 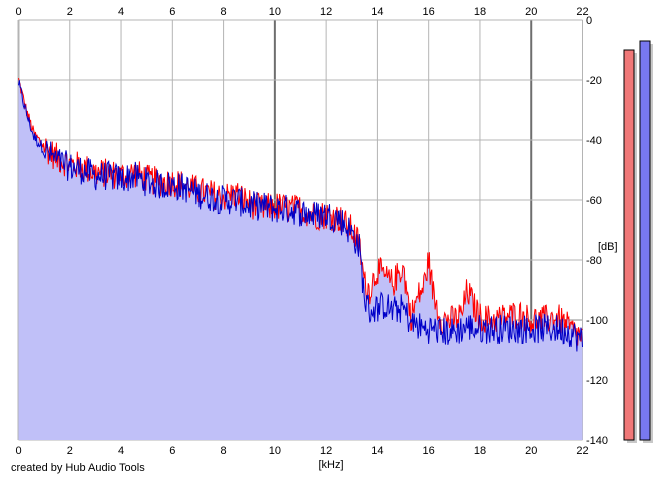 What do you see at coordinates (597, 441) in the screenshot?
I see `y-tick-label: -140` at bounding box center [597, 441].